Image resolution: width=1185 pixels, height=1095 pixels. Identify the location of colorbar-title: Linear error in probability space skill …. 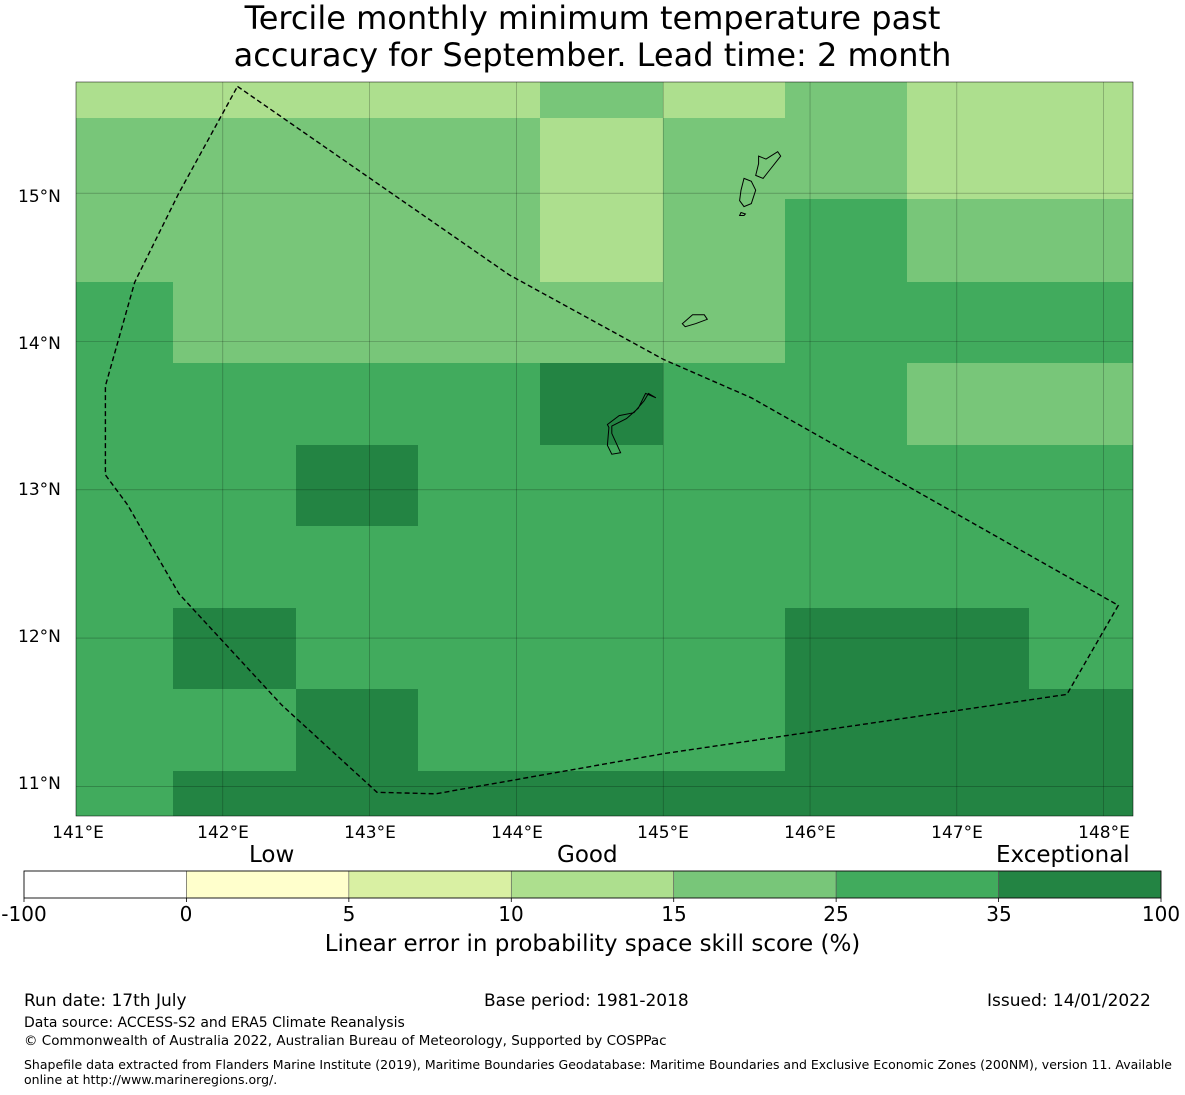
(592, 944).